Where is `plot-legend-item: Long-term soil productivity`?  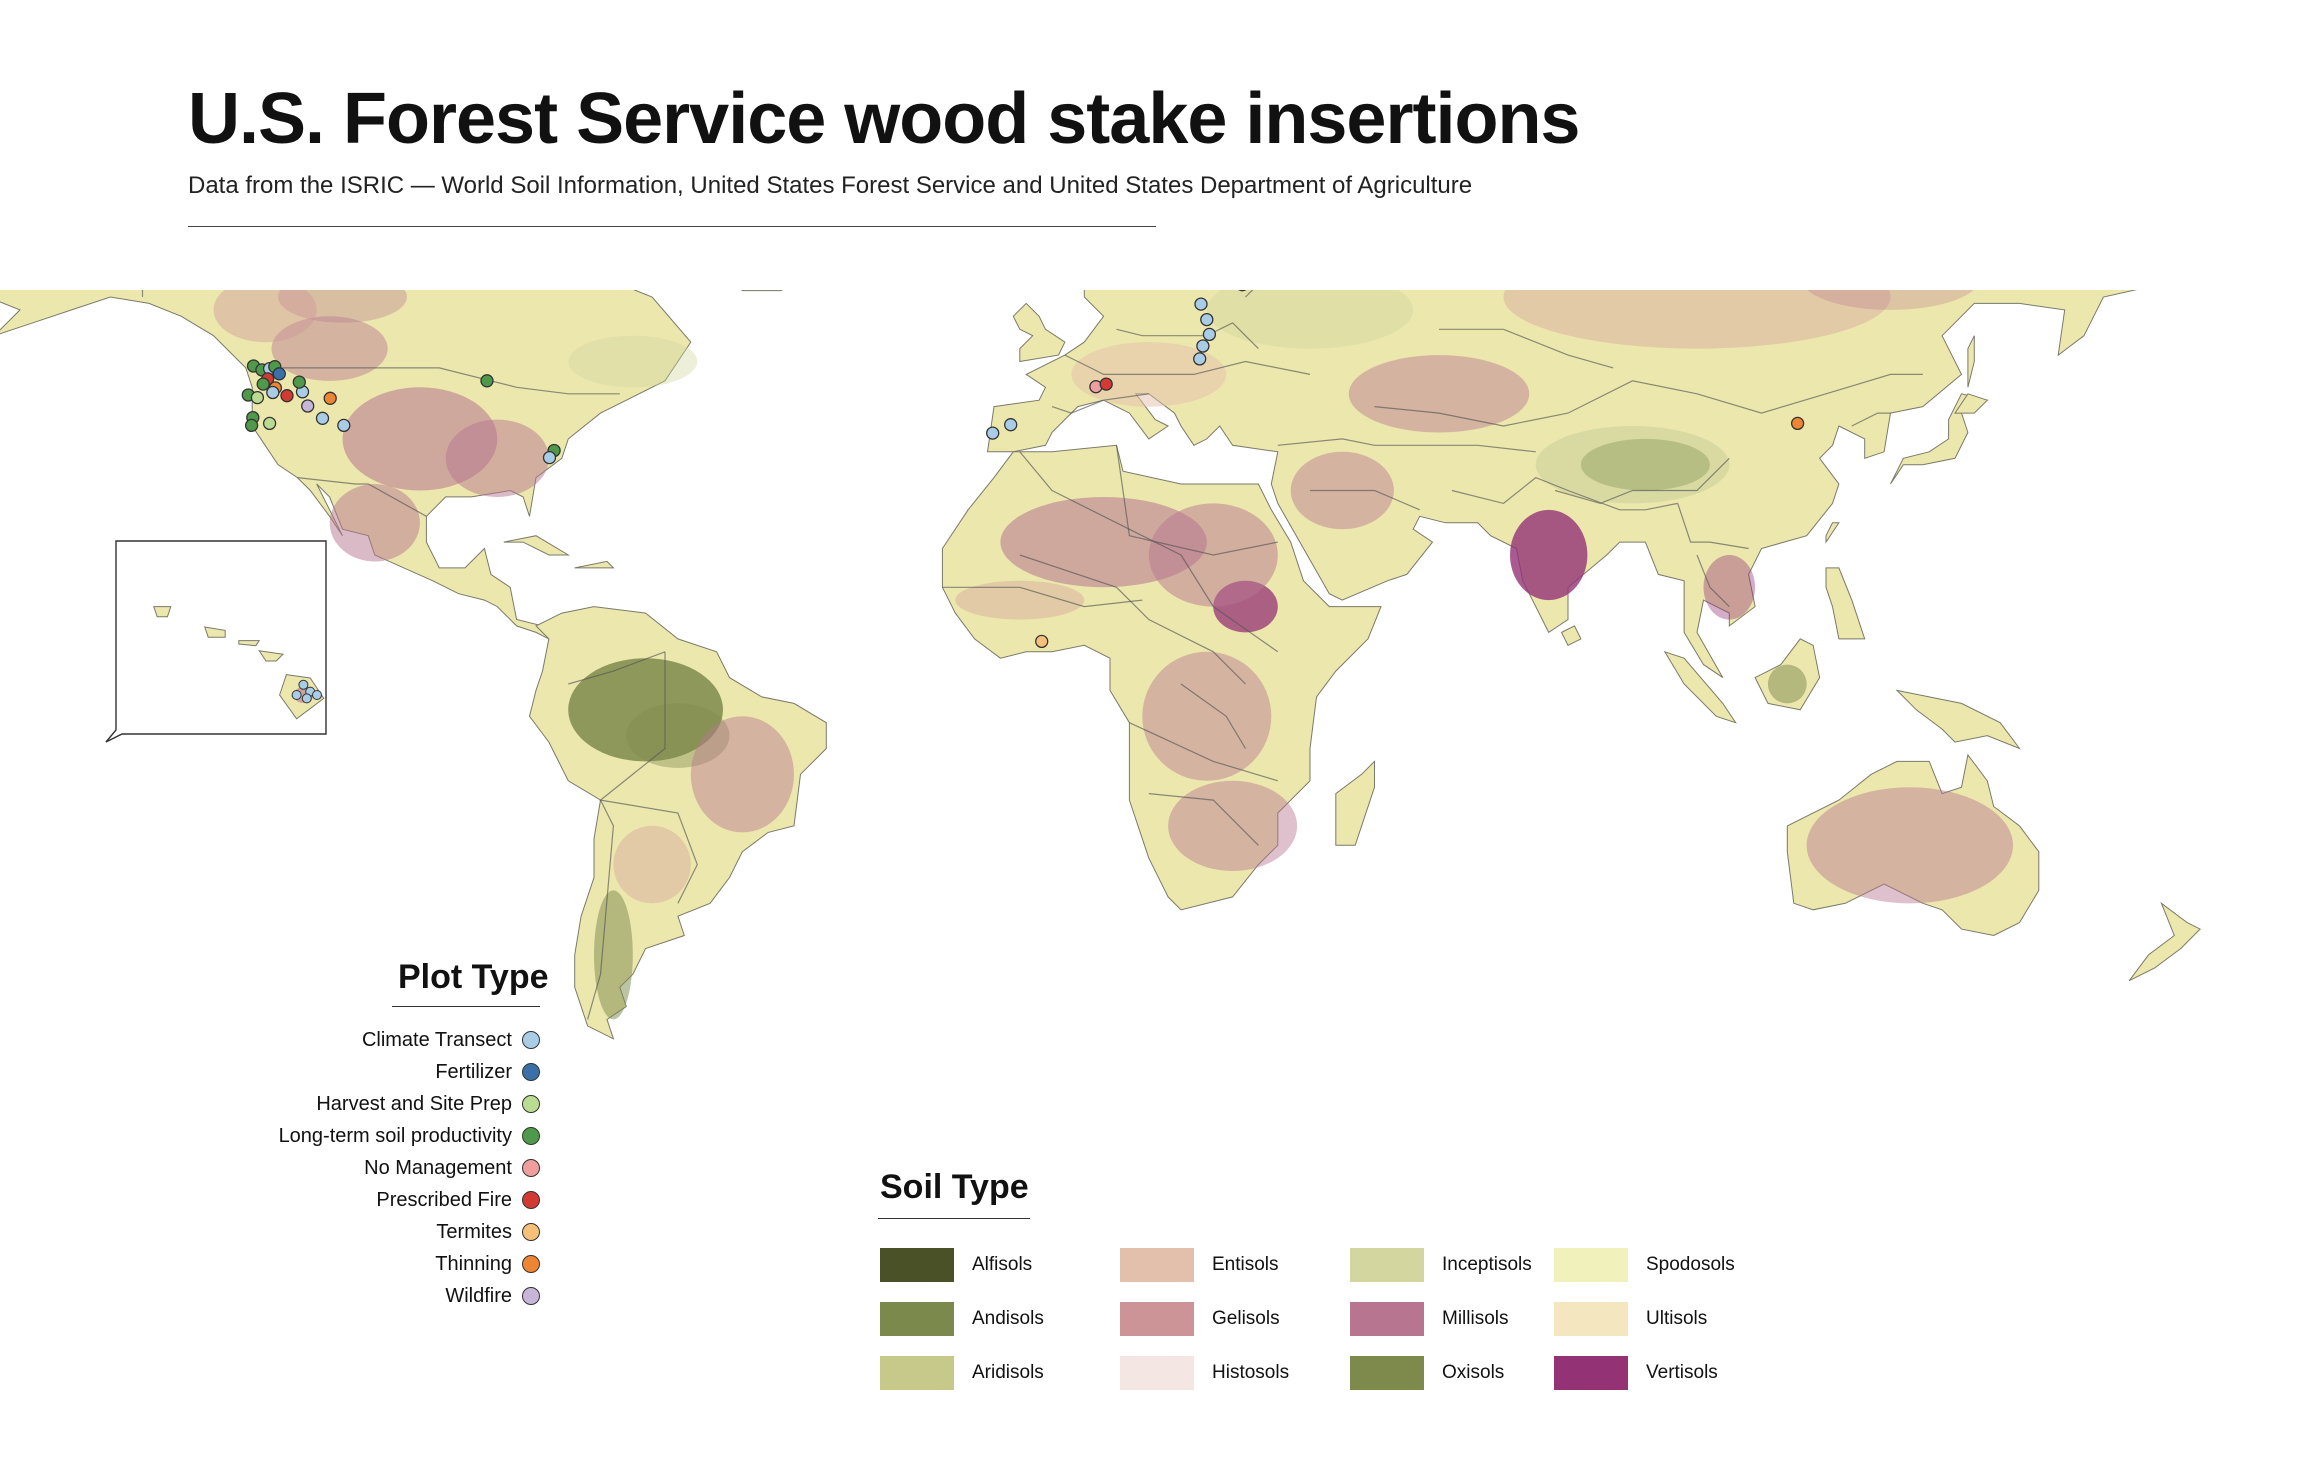
plot-legend-item: Long-term soil productivity is located at coordinates (370, 1136).